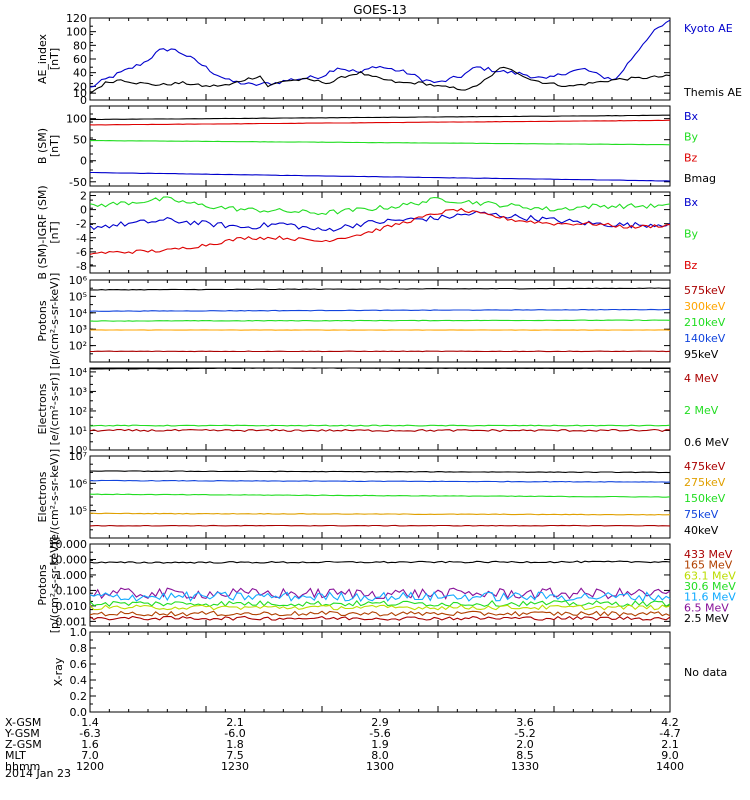 This screenshot has height=800, width=750. I want to click on y-axis-label: [p/(cm²-s-sr-keV)], so click(54, 585).